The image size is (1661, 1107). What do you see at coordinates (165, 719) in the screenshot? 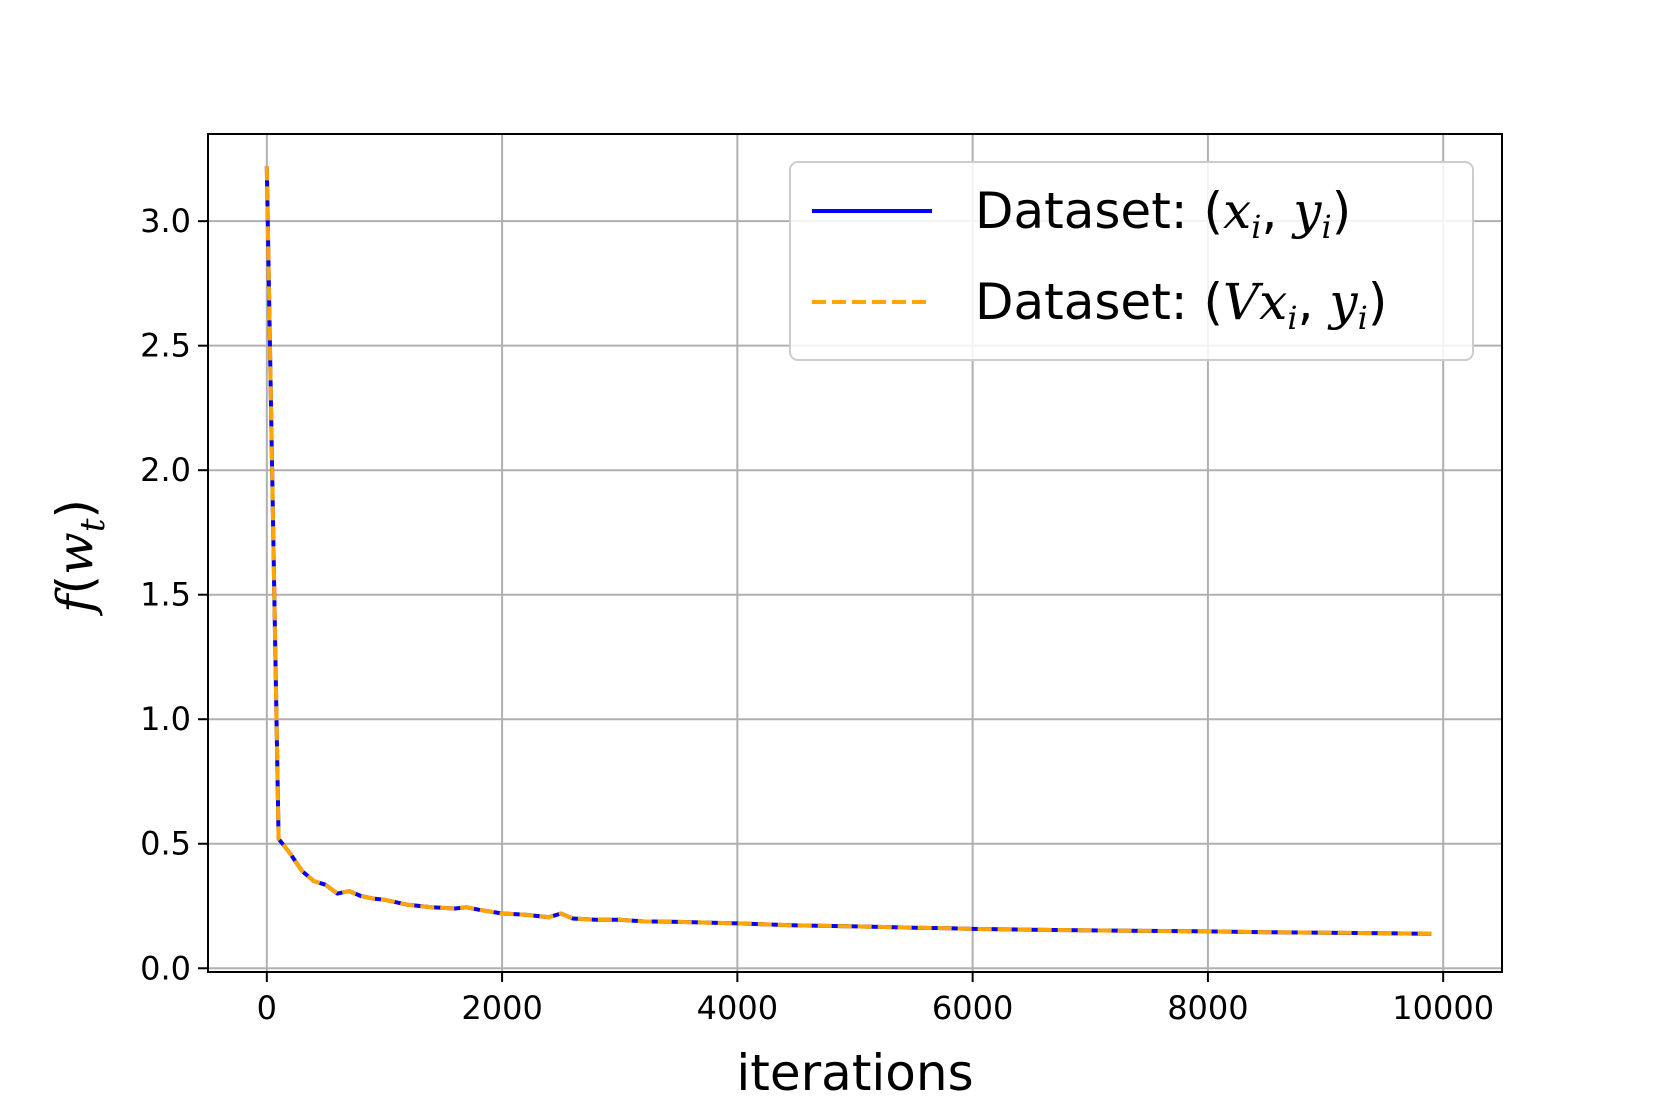
I see `y-tick-label: 1.0` at bounding box center [165, 719].